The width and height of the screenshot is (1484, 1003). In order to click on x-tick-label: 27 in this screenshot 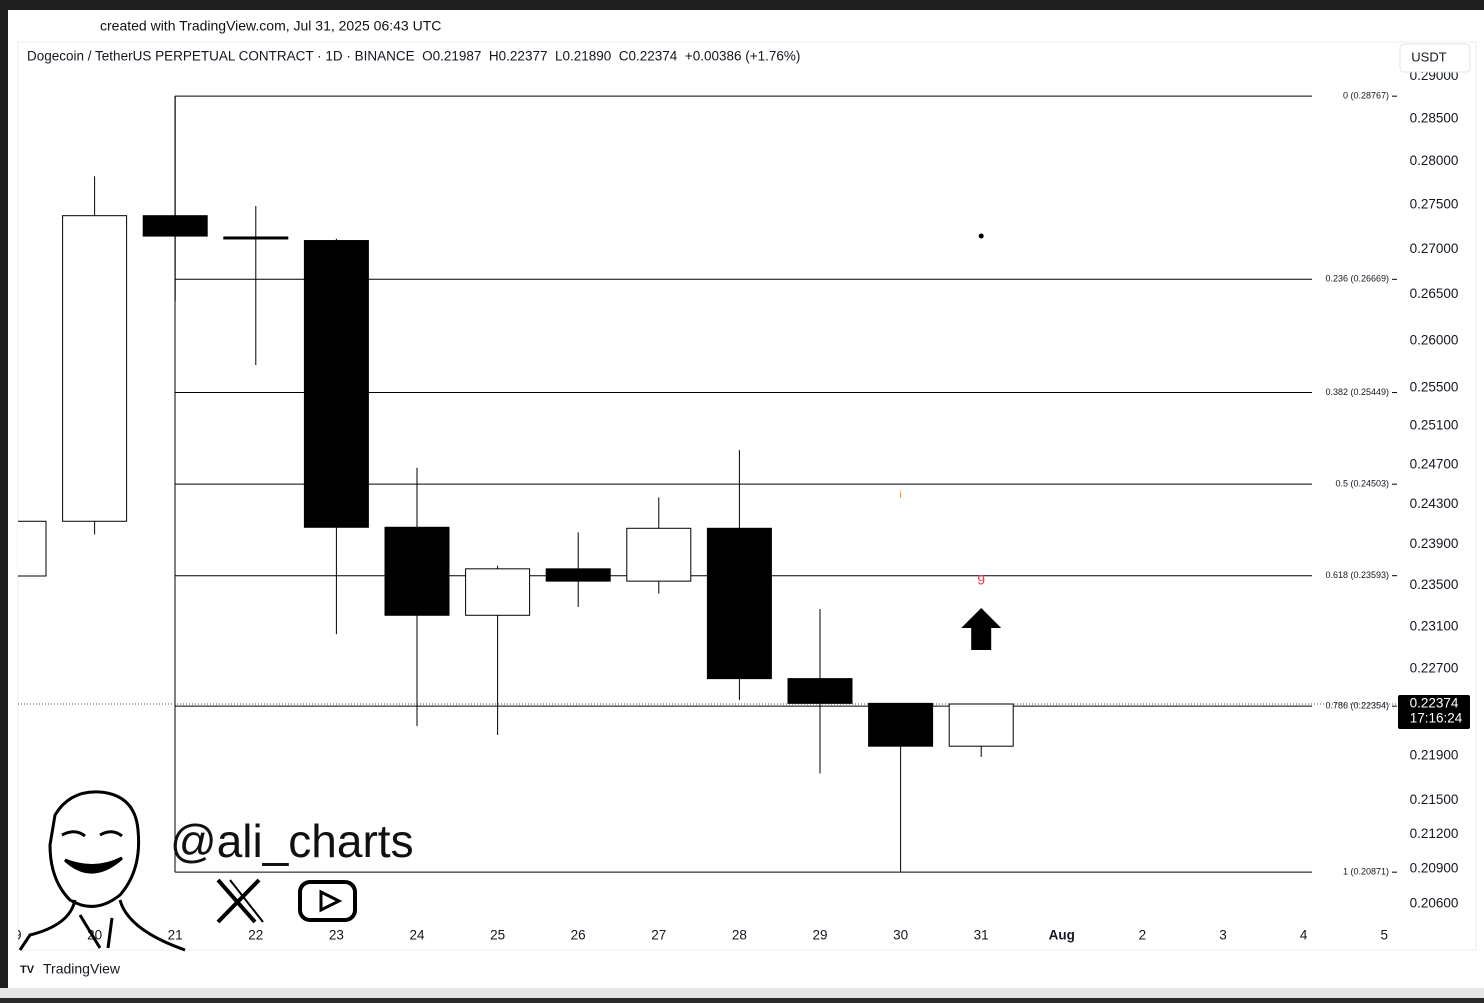, I will do `click(658, 935)`.